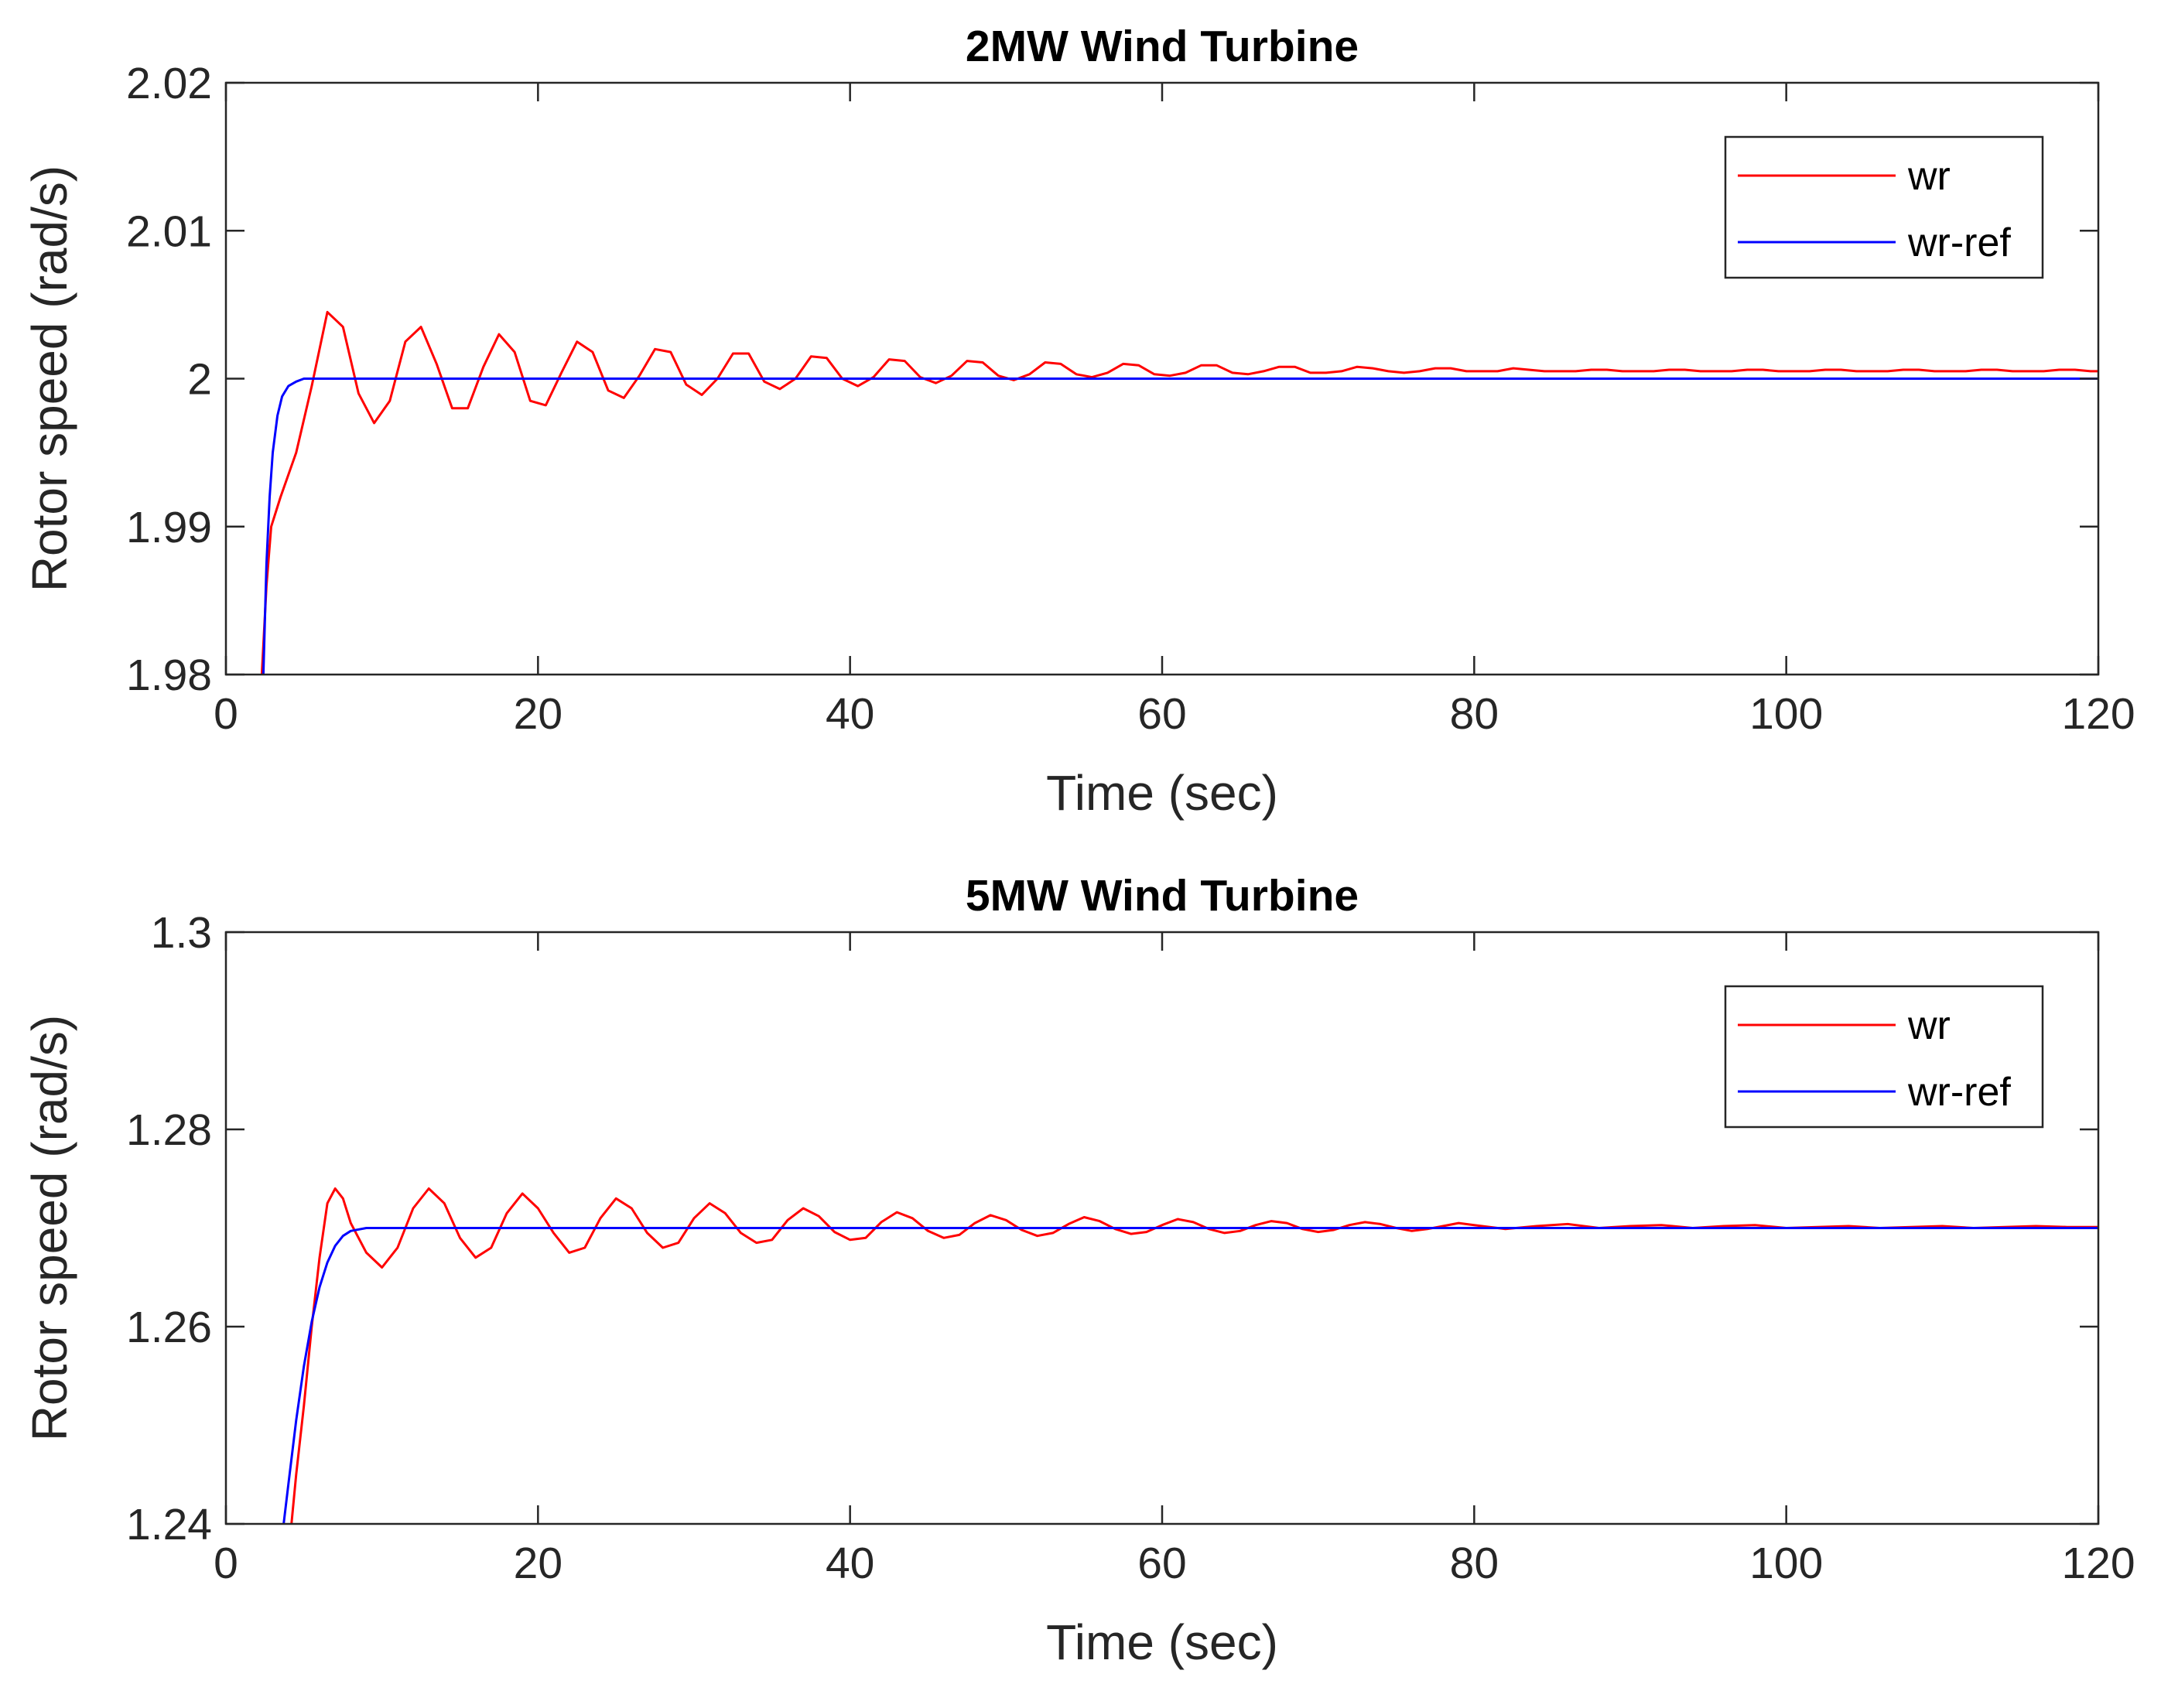  I want to click on y-tick-label: 2.02, so click(169, 83).